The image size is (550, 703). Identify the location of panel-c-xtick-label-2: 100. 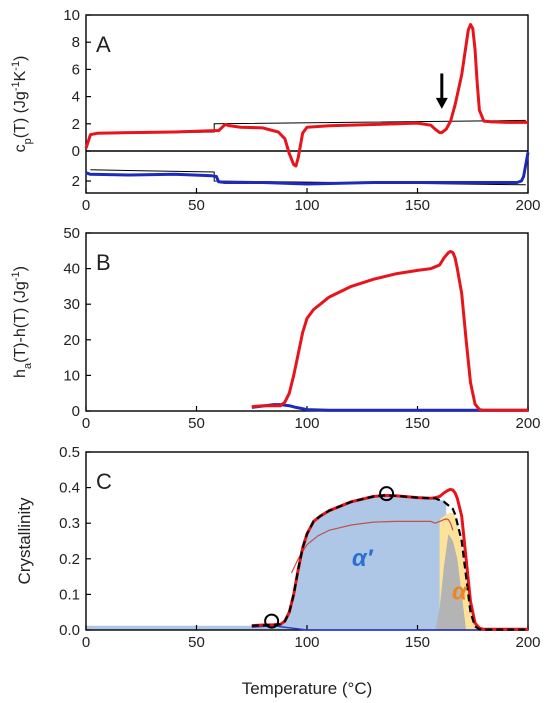
(306, 642).